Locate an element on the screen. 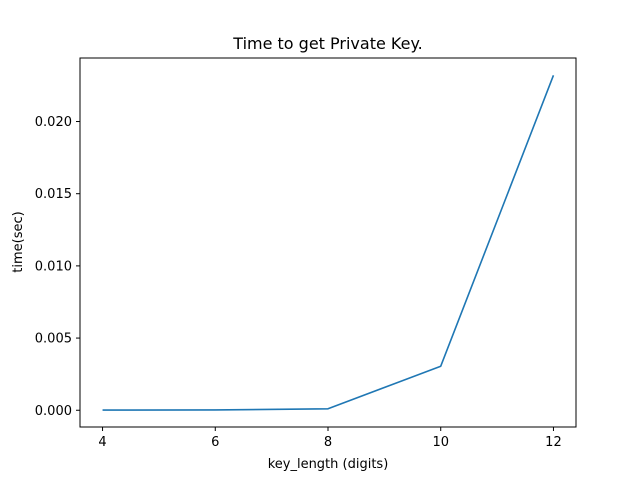 This screenshot has height=480, width=640. x-axis-ticks: 4 6 8 10 12 is located at coordinates (330, 438).